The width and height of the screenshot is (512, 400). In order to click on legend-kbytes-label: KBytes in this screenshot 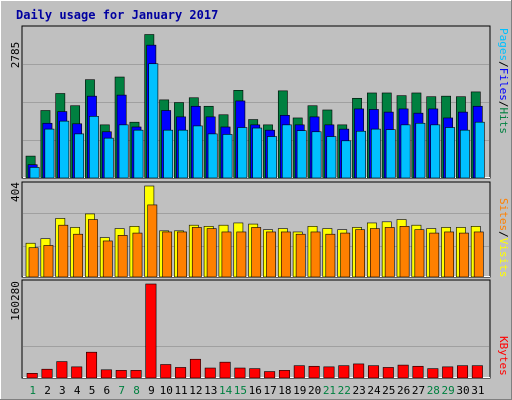, I will do `click(503, 356)`.